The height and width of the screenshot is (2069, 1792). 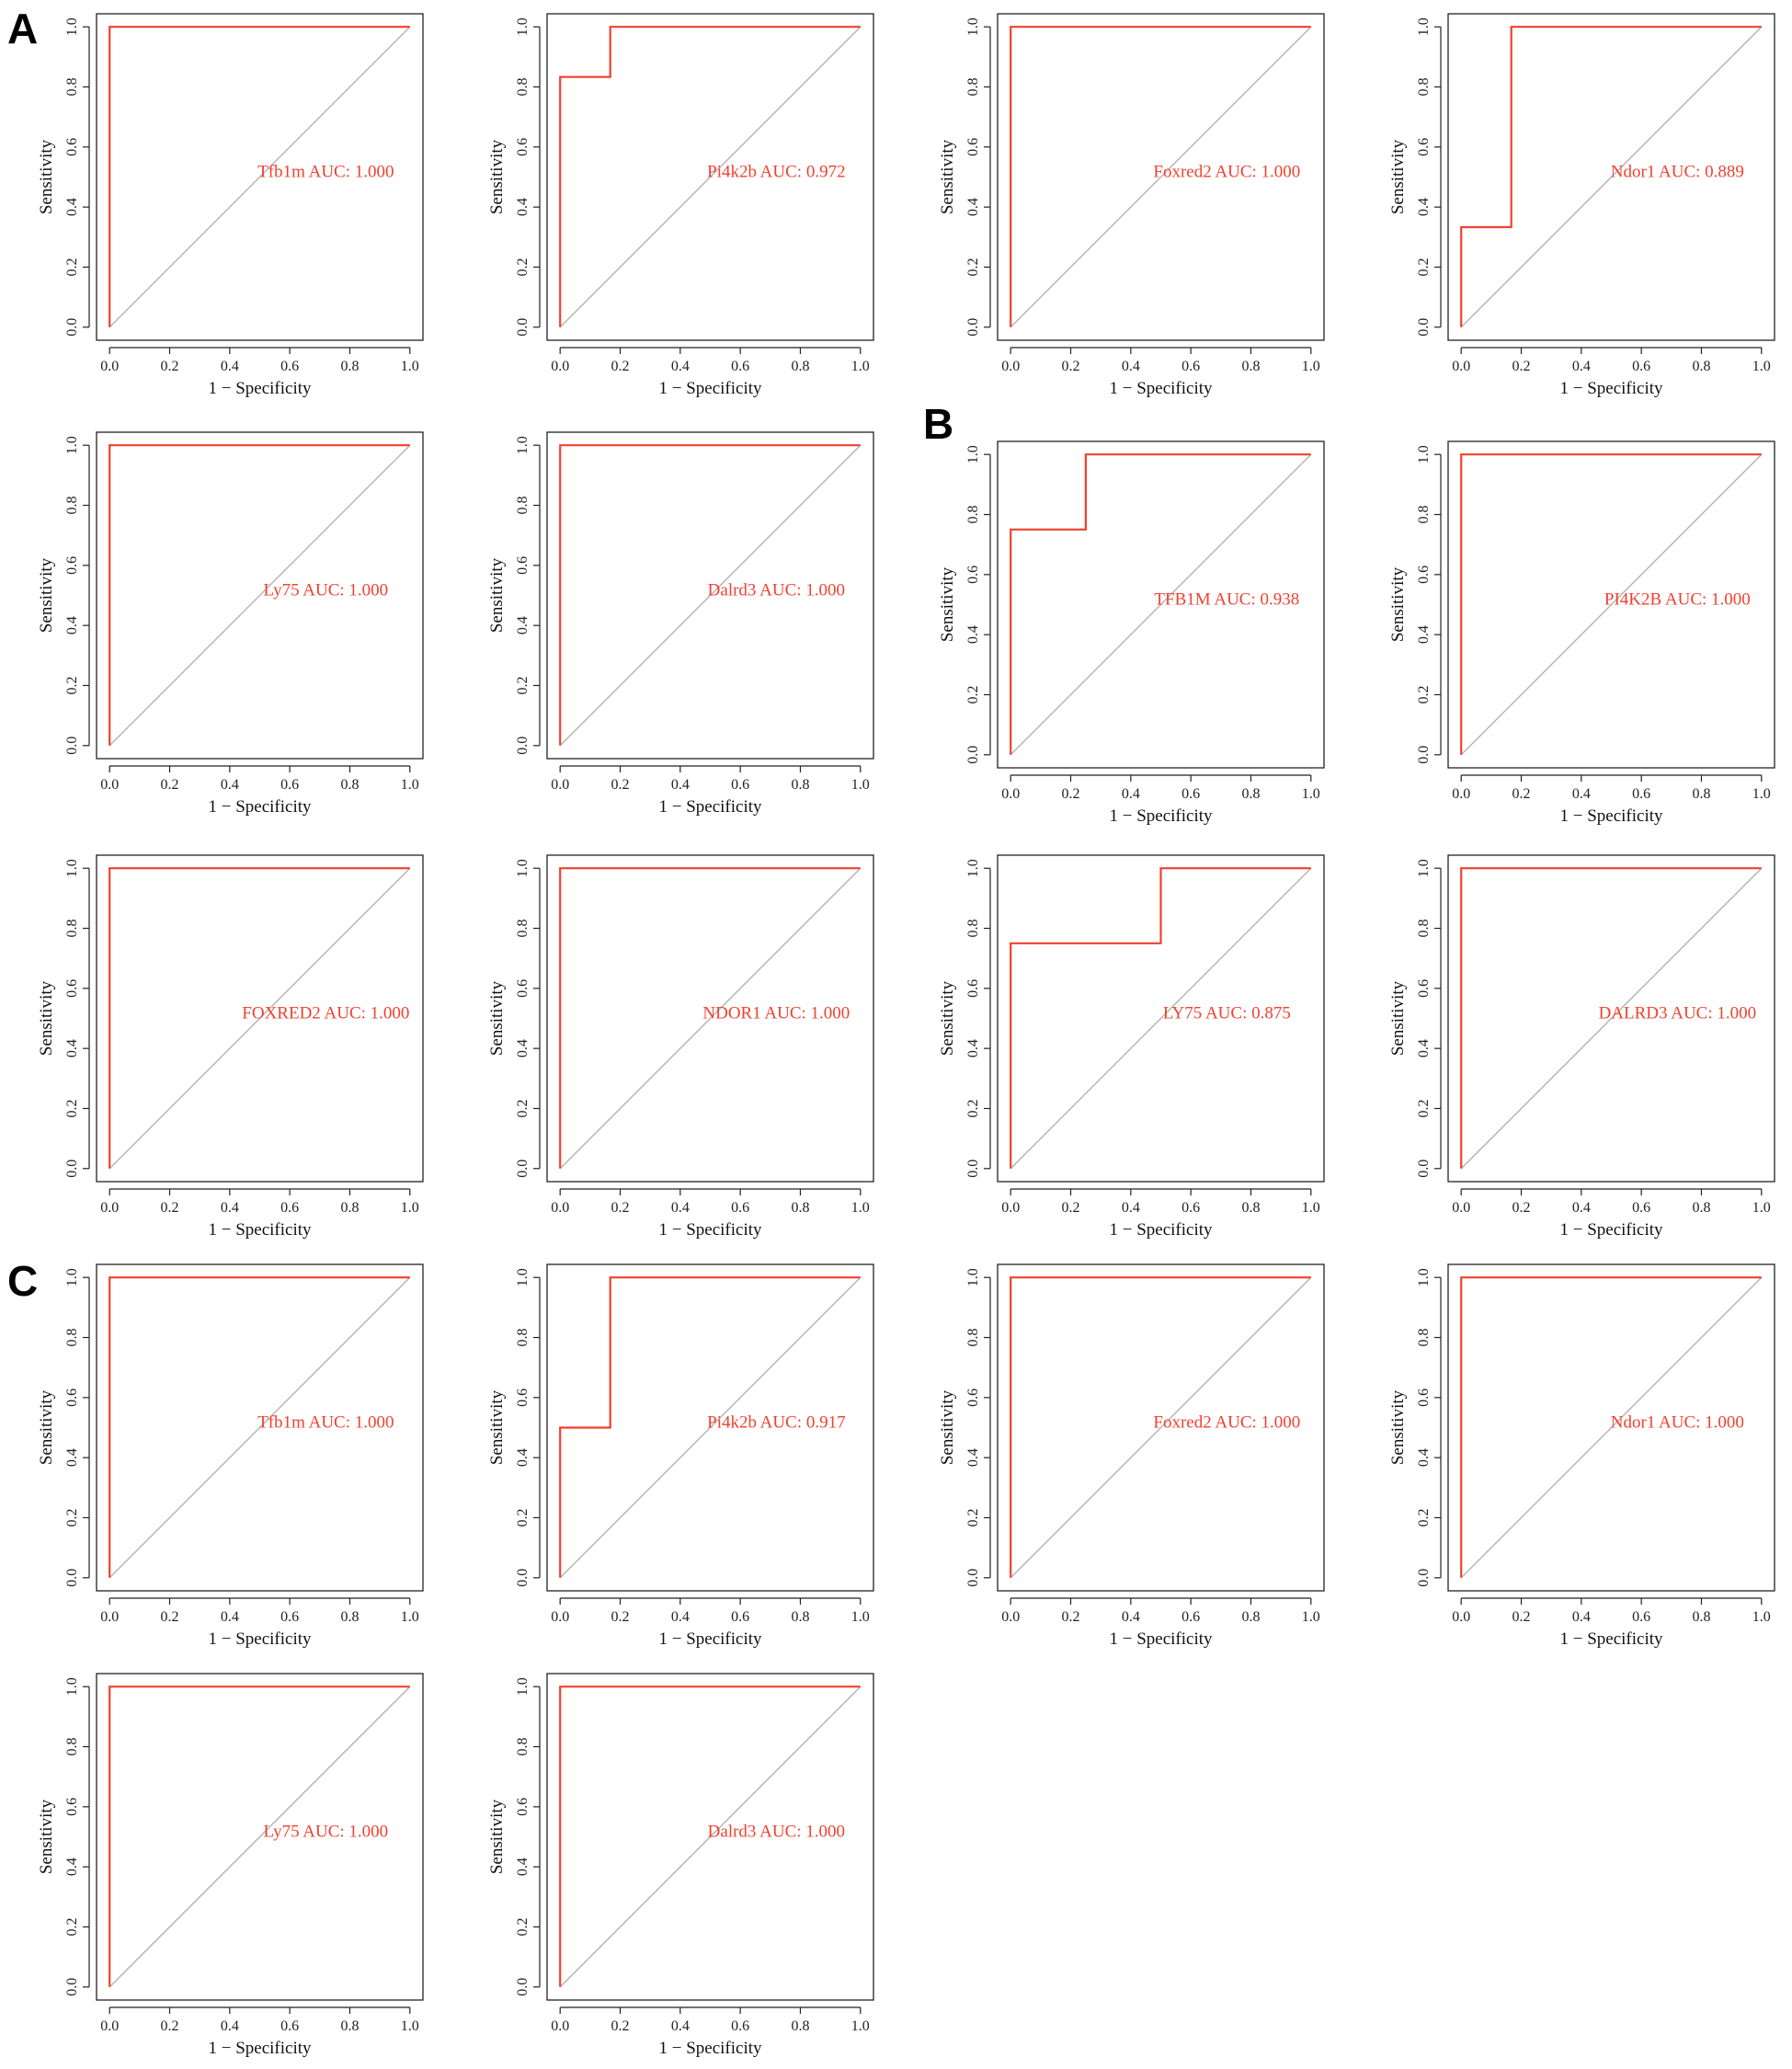 What do you see at coordinates (1677, 600) in the screenshot?
I see `auc-annotation: PI4K2B AUC: 1.000` at bounding box center [1677, 600].